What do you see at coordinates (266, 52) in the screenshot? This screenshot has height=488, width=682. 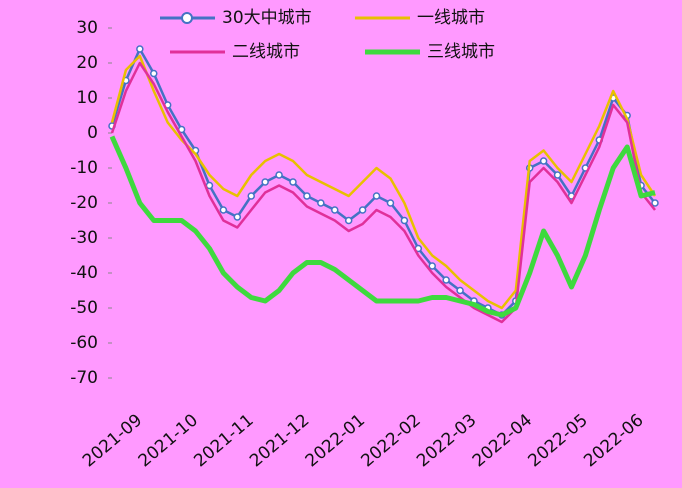 I see `legend-label: 二线城市` at bounding box center [266, 52].